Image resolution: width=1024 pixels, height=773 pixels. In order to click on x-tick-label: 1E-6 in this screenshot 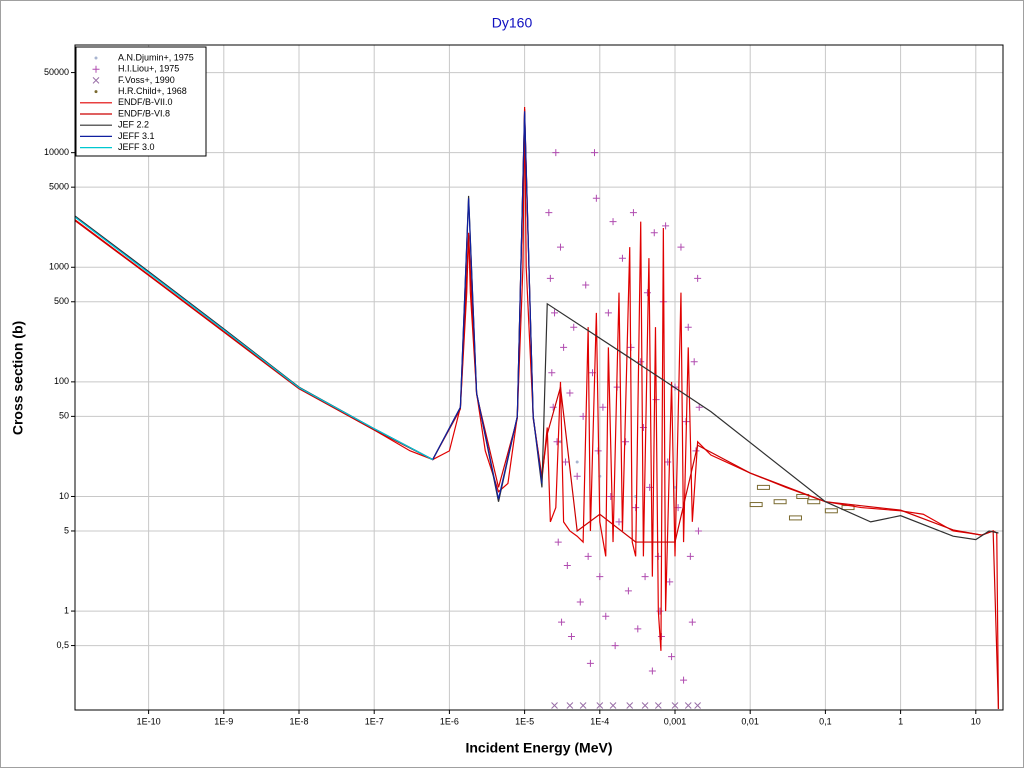, I will do `click(449, 721)`.